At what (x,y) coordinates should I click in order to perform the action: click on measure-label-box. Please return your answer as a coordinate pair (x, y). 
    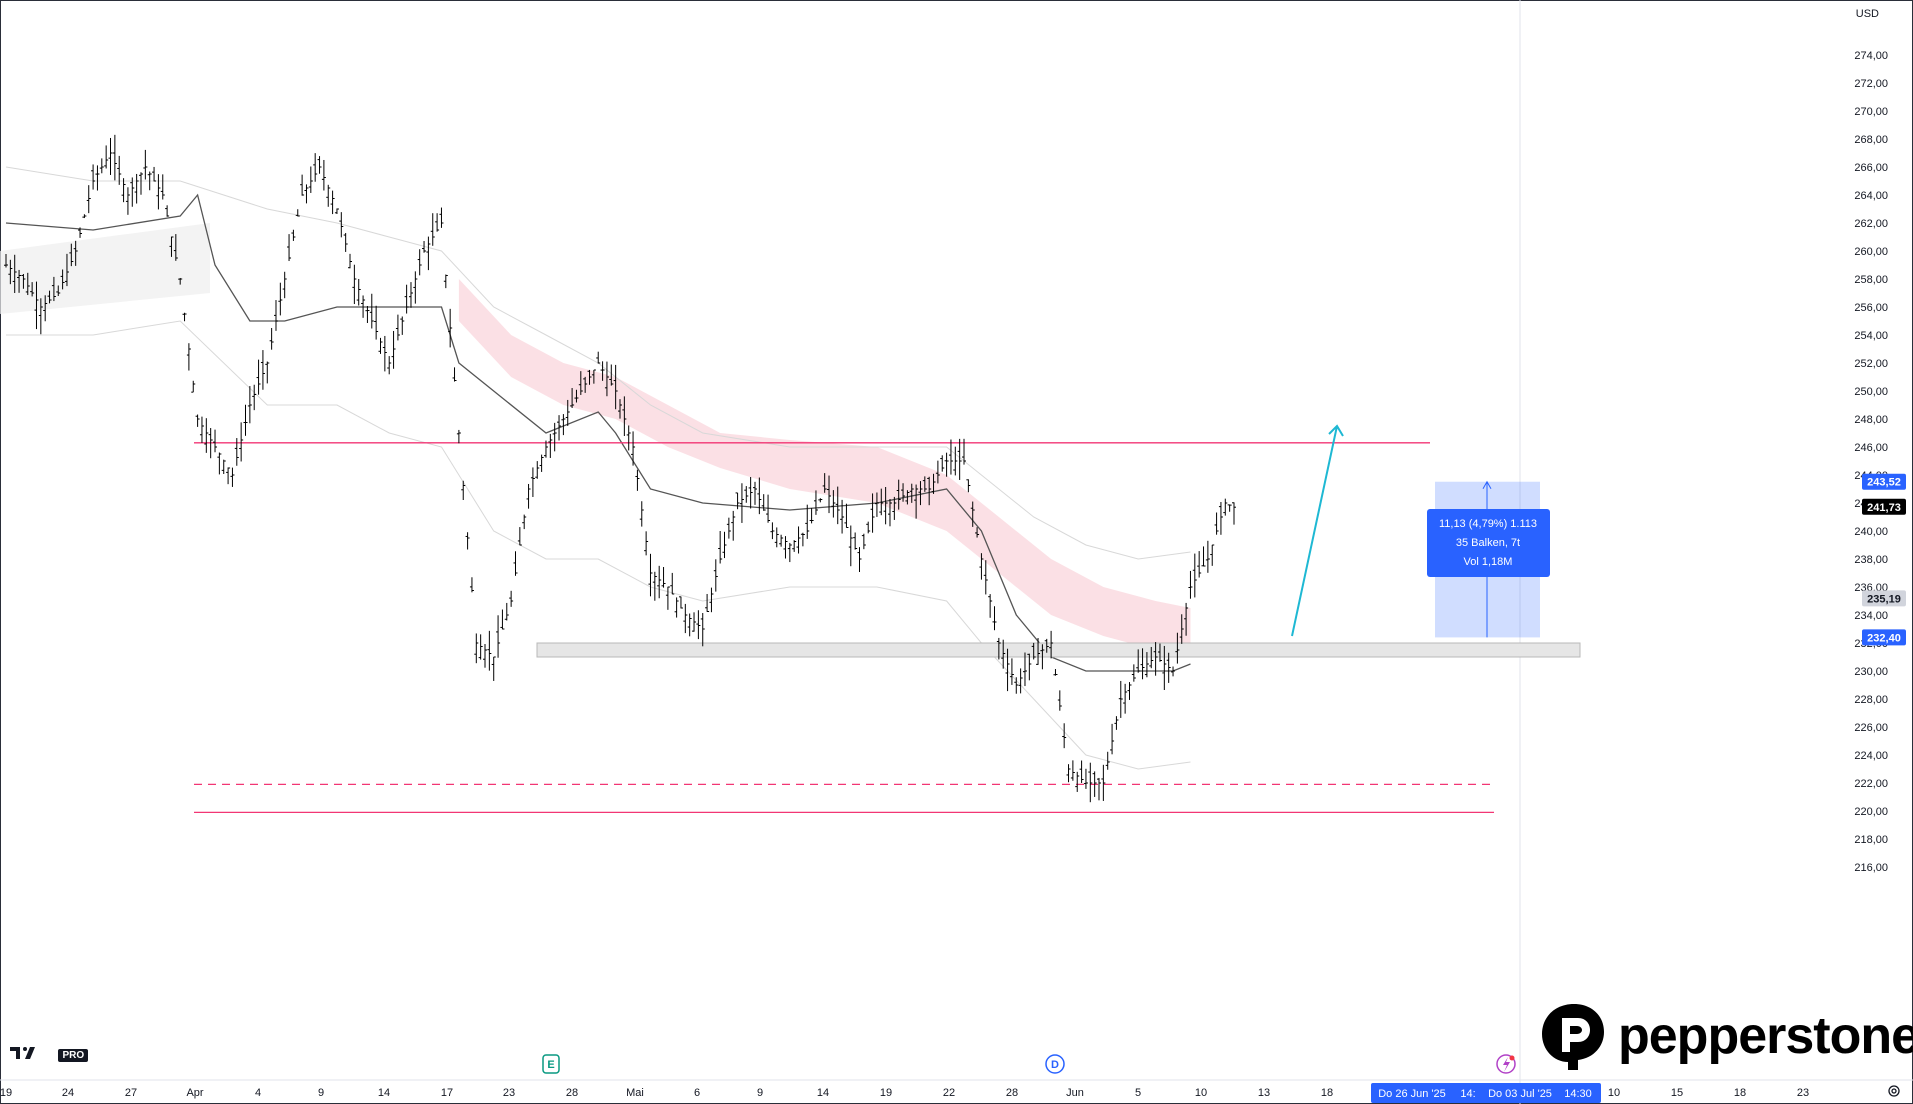
    Looking at the image, I should click on (1488, 543).